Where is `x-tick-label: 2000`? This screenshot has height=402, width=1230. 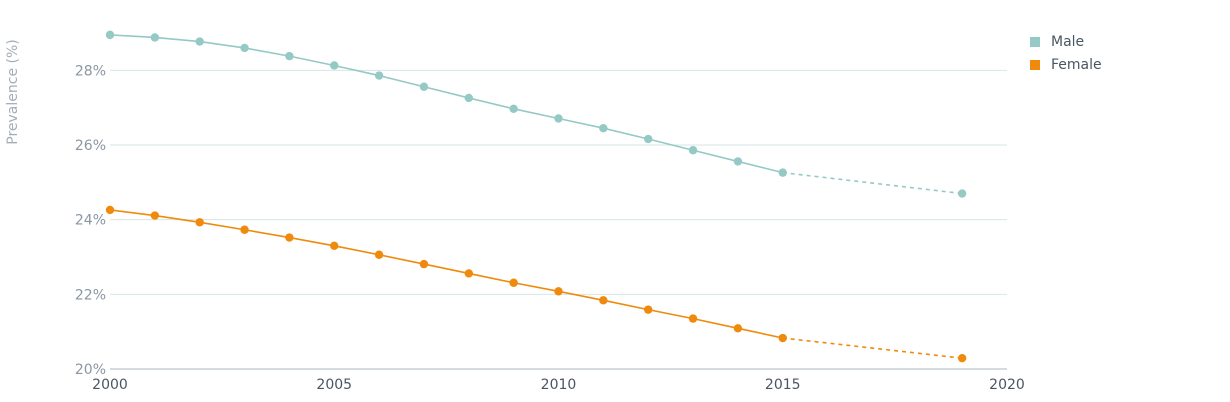 x-tick-label: 2000 is located at coordinates (110, 385).